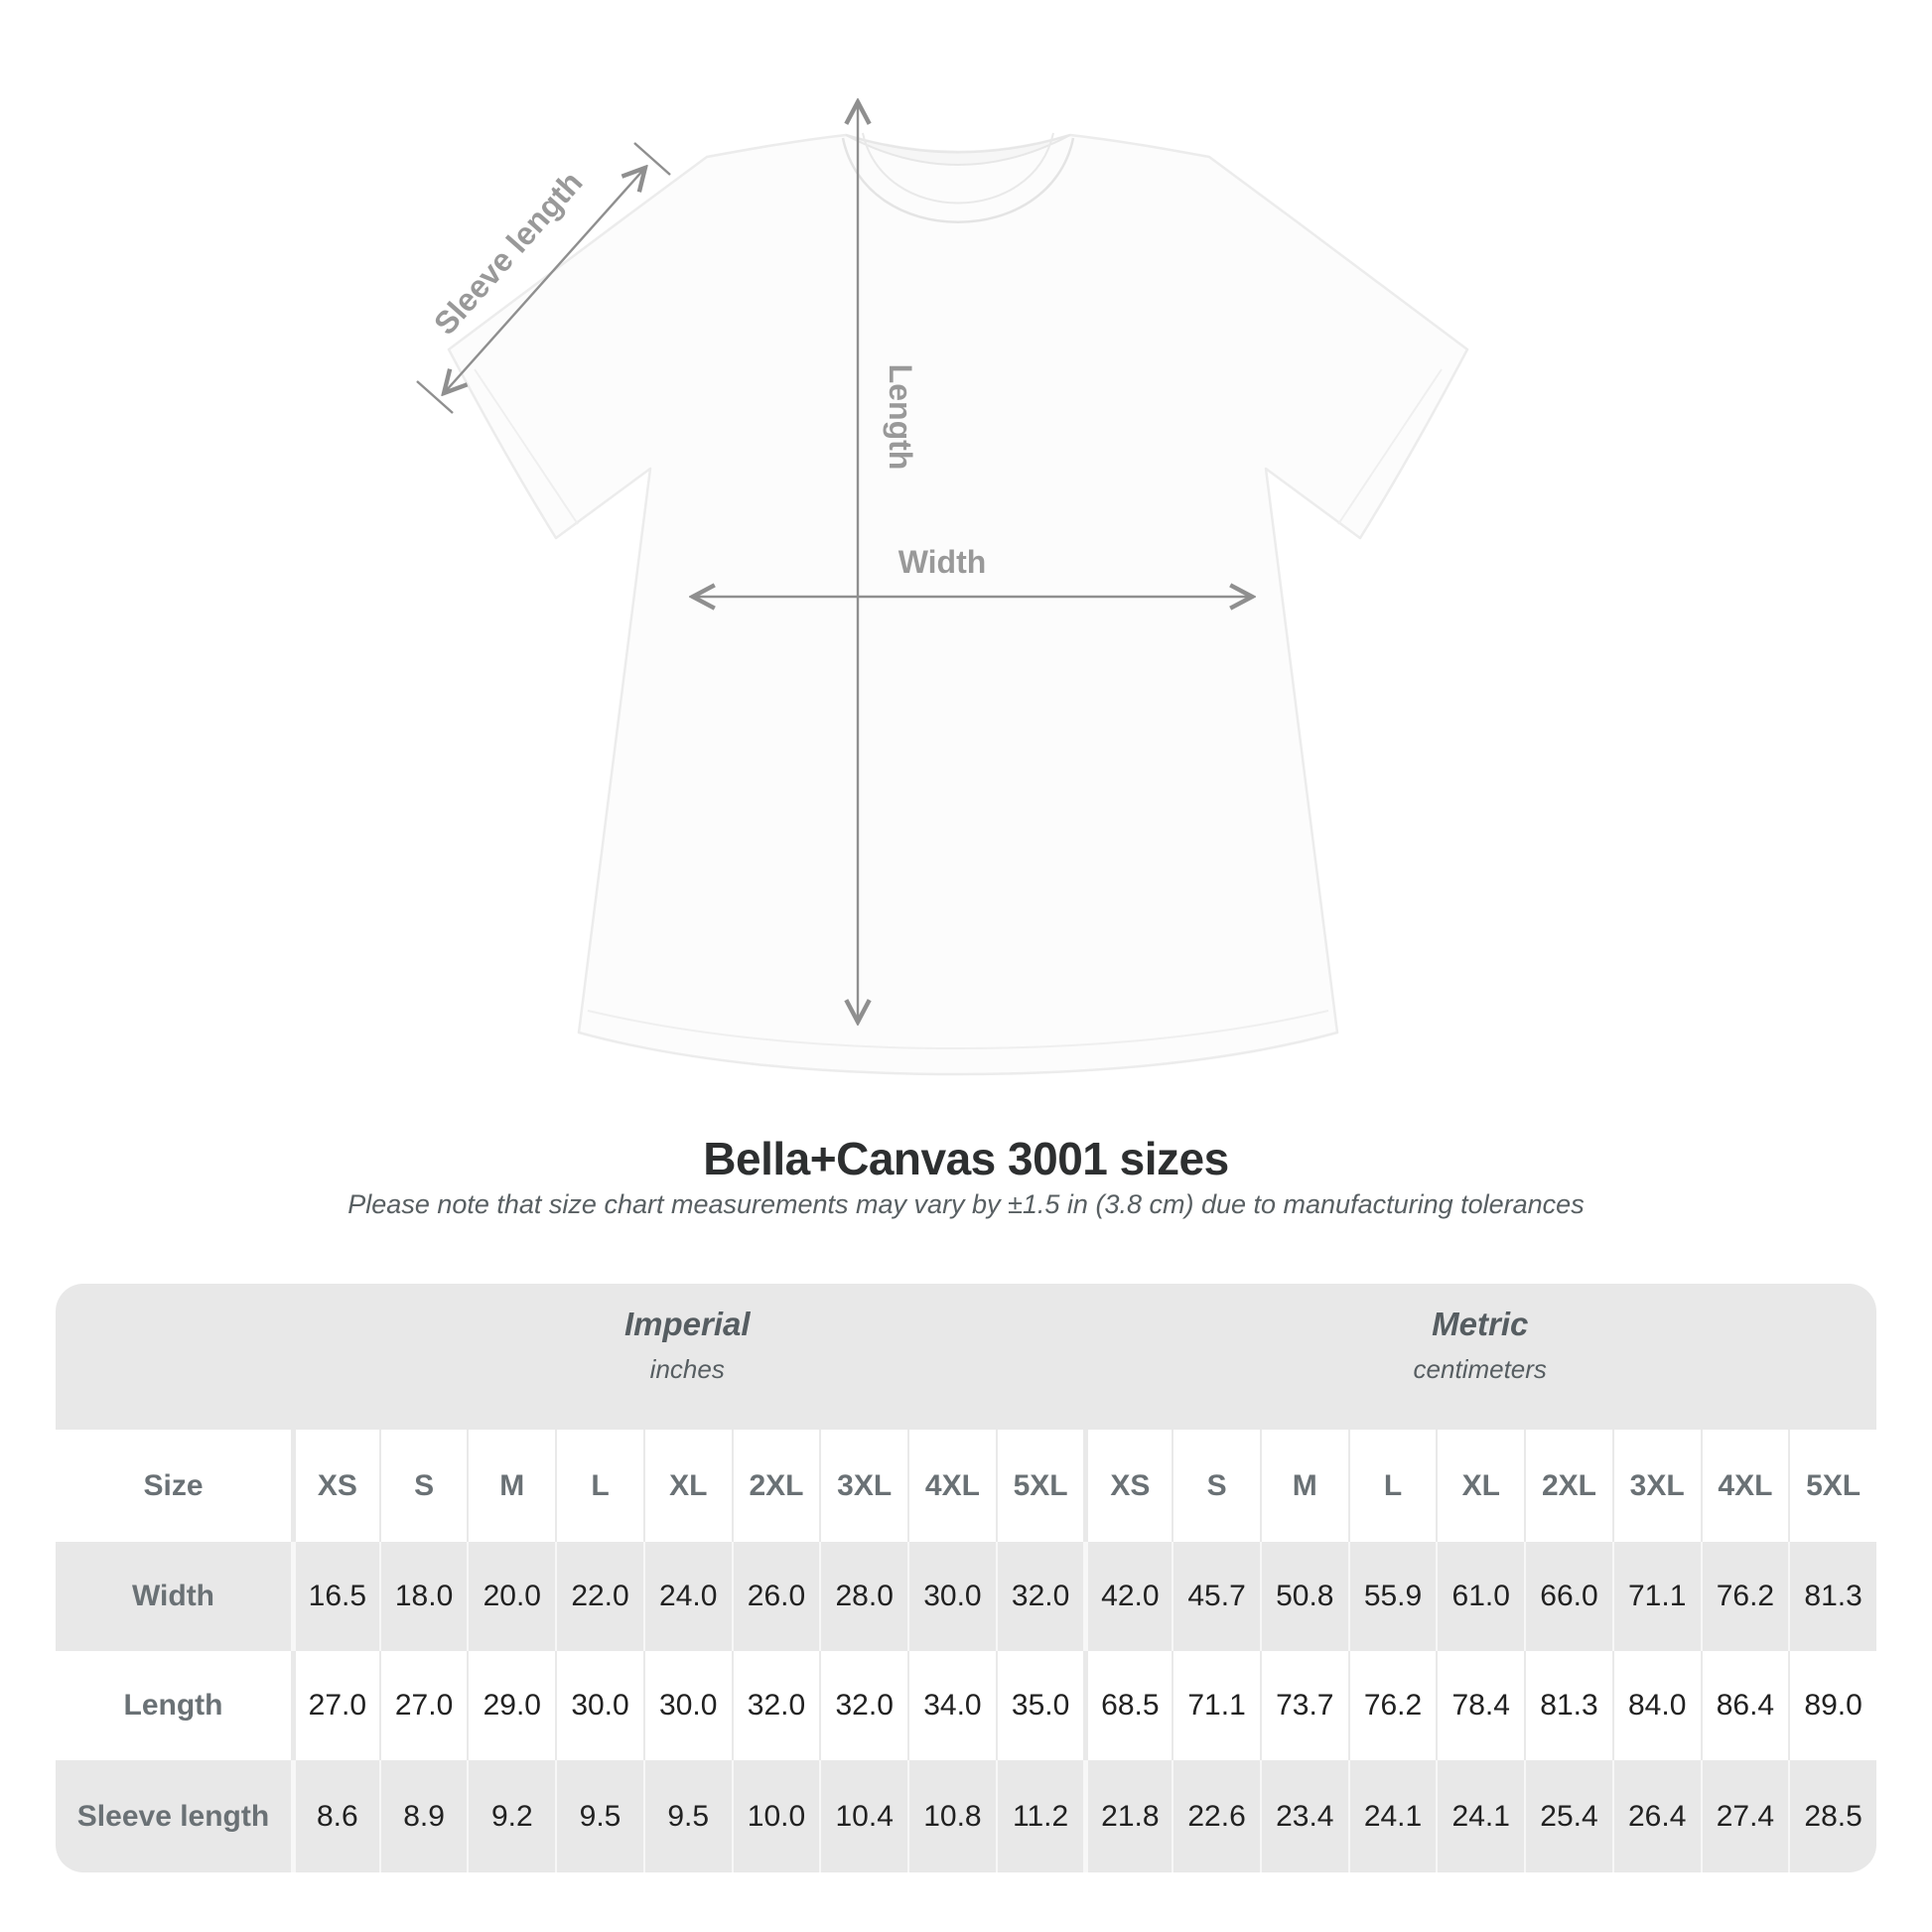  What do you see at coordinates (1392, 1486) in the screenshot?
I see `size-header-metric-l: L` at bounding box center [1392, 1486].